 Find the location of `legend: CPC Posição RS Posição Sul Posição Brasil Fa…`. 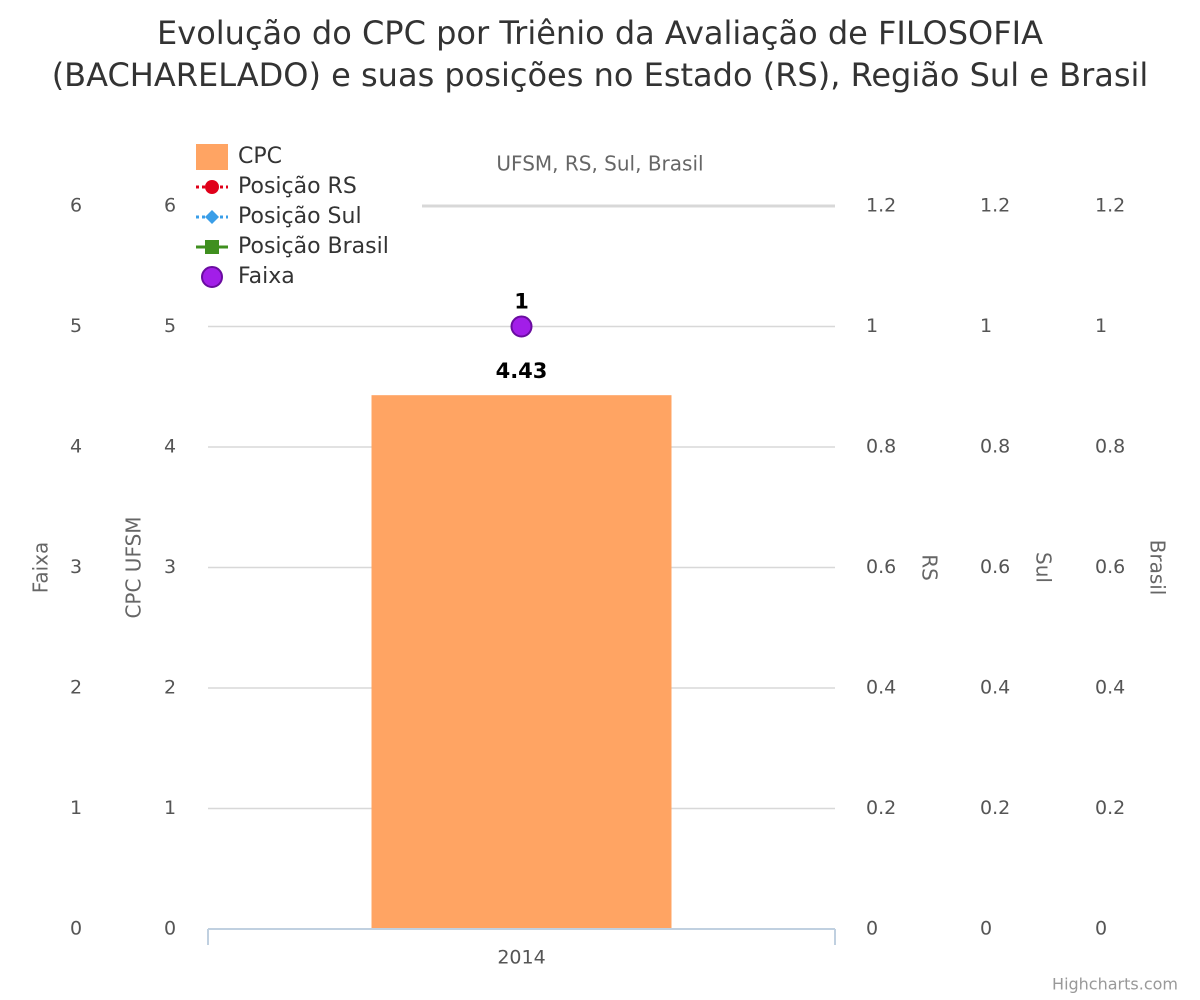

legend: CPC Posição RS Posição Sul Posição Brasil Fa… is located at coordinates (306, 216).